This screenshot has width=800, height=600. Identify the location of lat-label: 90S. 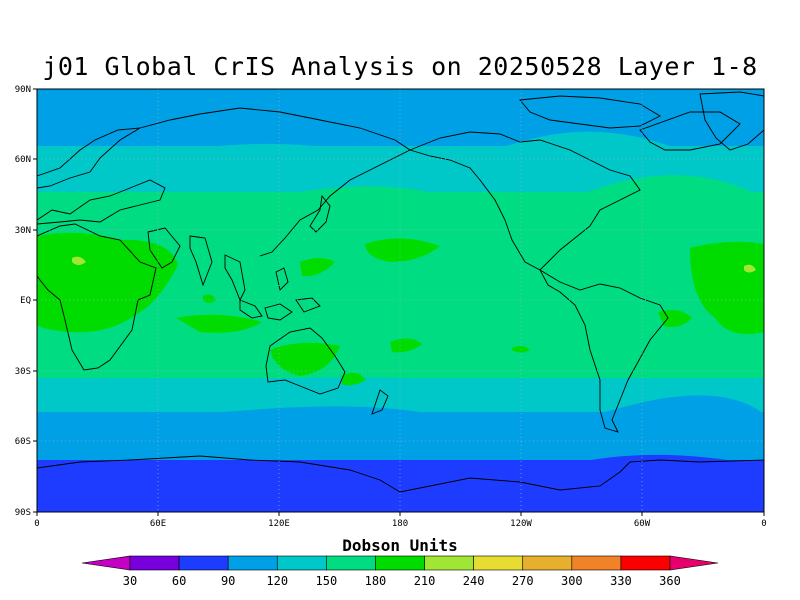
(23, 513).